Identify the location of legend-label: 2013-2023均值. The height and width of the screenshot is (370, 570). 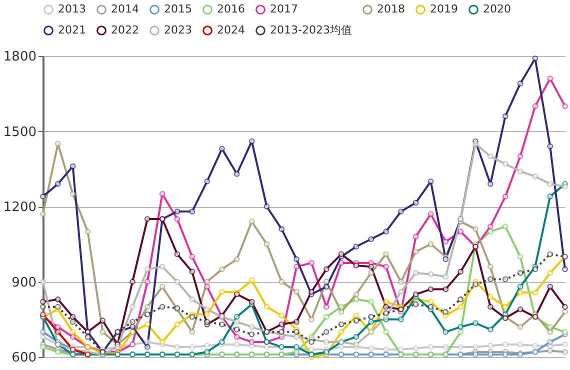
(311, 30).